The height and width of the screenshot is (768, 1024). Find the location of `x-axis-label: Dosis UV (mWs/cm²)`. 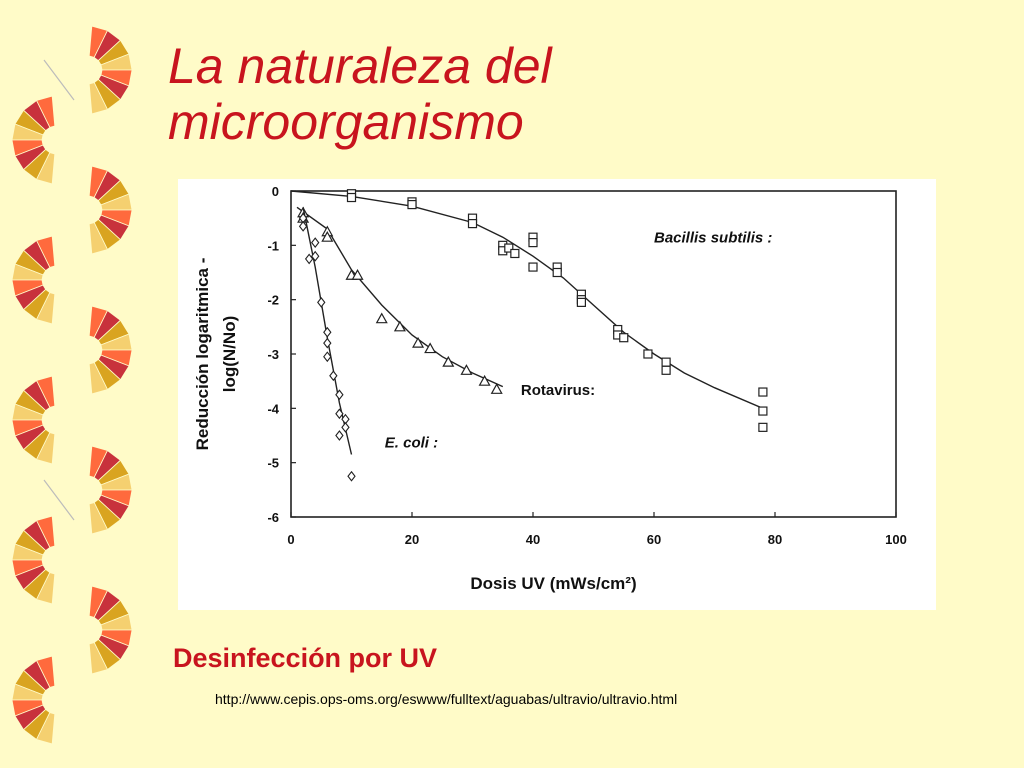

x-axis-label: Dosis UV (mWs/cm²) is located at coordinates (553, 583).